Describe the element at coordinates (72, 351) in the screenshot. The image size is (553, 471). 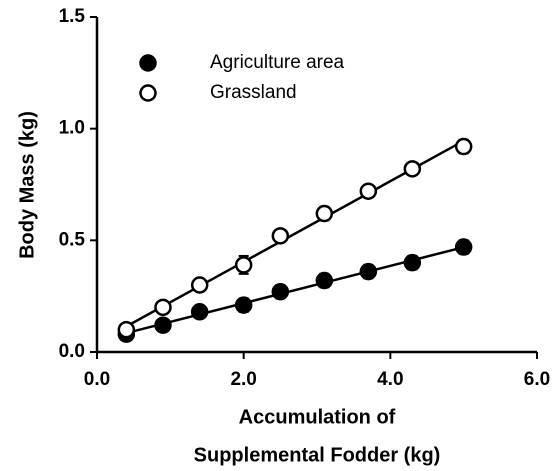
I see `y-tick-label: 0.0` at that location.